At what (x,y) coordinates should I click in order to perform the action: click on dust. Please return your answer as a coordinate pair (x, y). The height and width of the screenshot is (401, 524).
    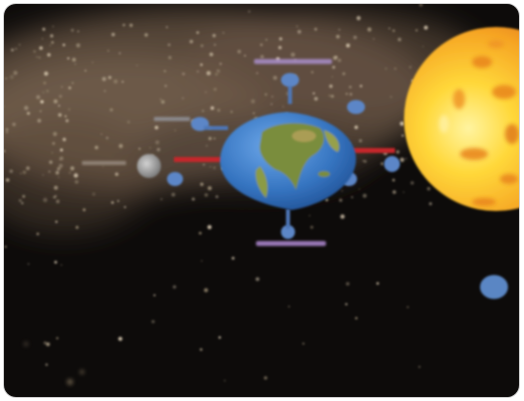
    Looking at the image, I should click on (54, 363).